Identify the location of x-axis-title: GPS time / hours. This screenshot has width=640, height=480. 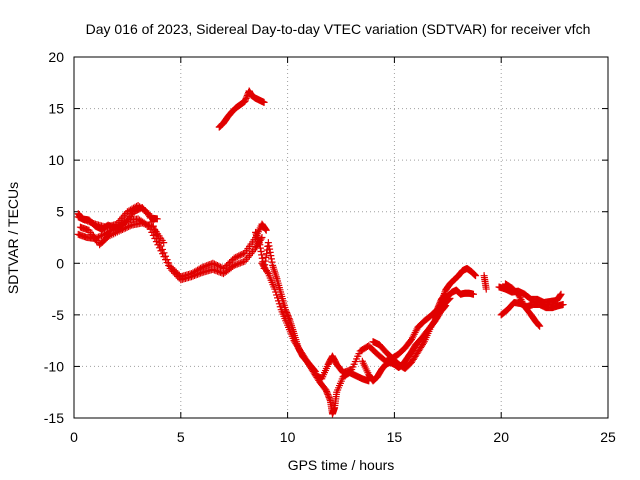
(341, 465).